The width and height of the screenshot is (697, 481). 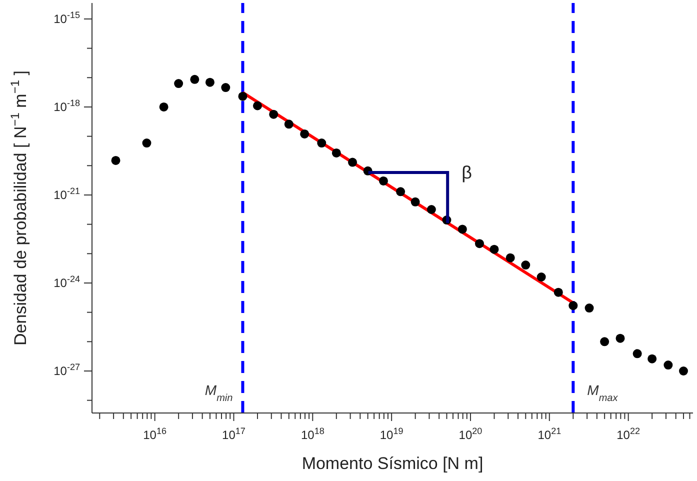 I want to click on ref-line-label: M$_{max}$, so click(x=603, y=393).